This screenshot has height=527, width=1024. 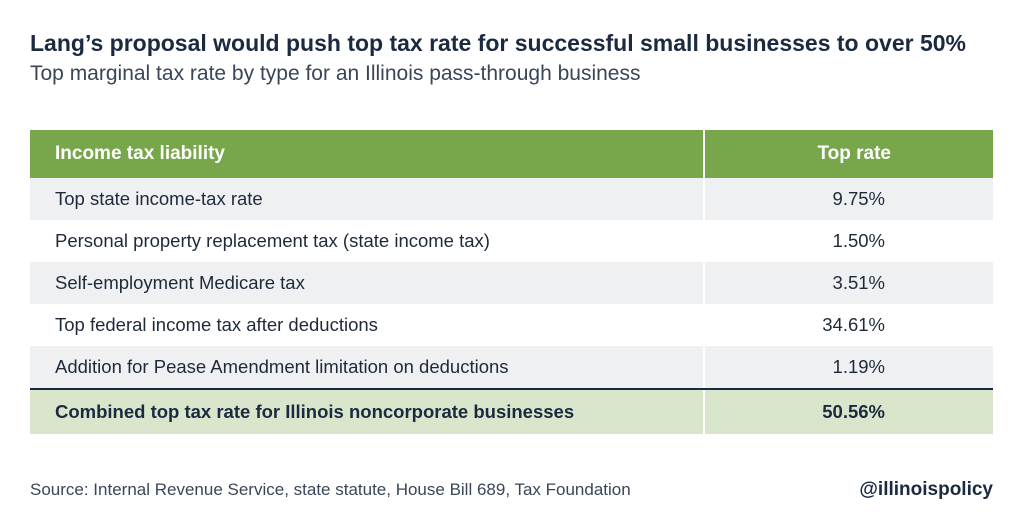 What do you see at coordinates (848, 367) in the screenshot?
I see `row-value: 1.19%` at bounding box center [848, 367].